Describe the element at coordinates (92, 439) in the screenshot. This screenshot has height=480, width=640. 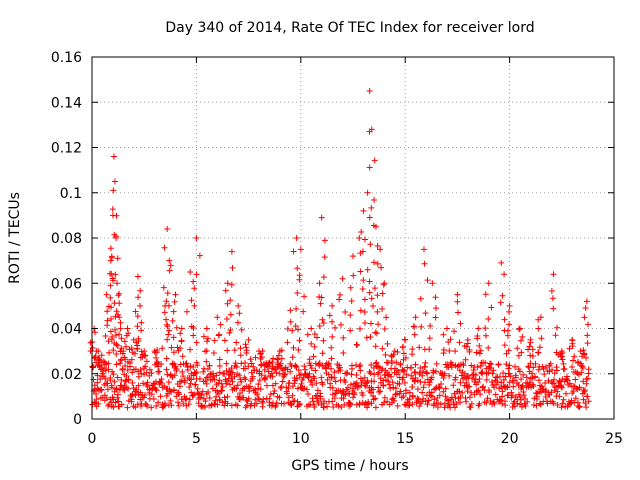
I see `x-tick-label: 0` at that location.